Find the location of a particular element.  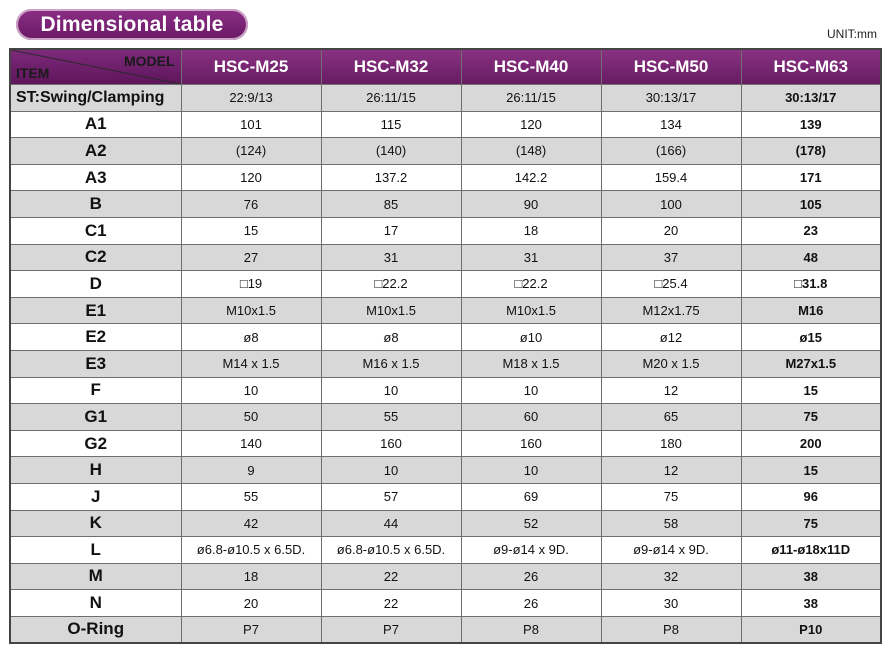

row-item-label: E3 is located at coordinates (95, 363).